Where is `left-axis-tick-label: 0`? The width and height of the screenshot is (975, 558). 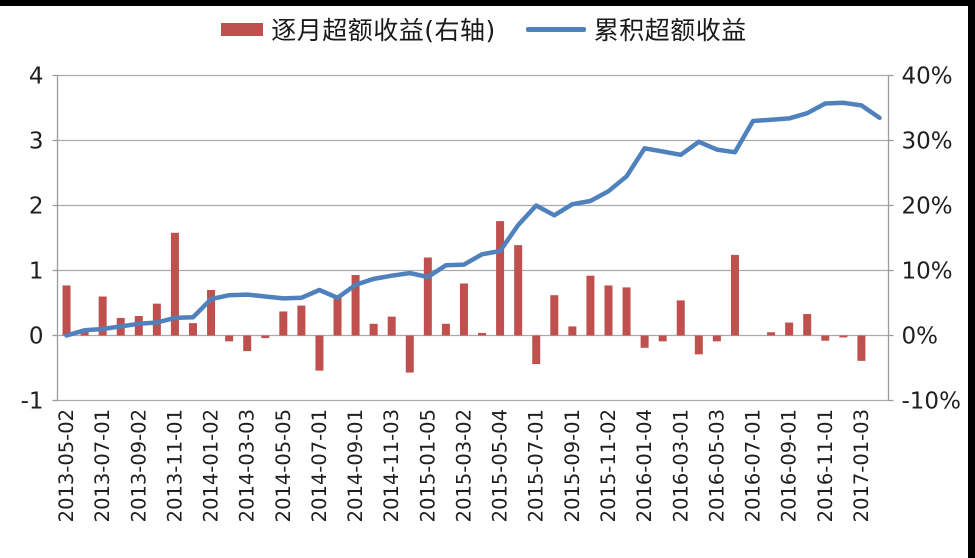 left-axis-tick-label: 0 is located at coordinates (36, 337).